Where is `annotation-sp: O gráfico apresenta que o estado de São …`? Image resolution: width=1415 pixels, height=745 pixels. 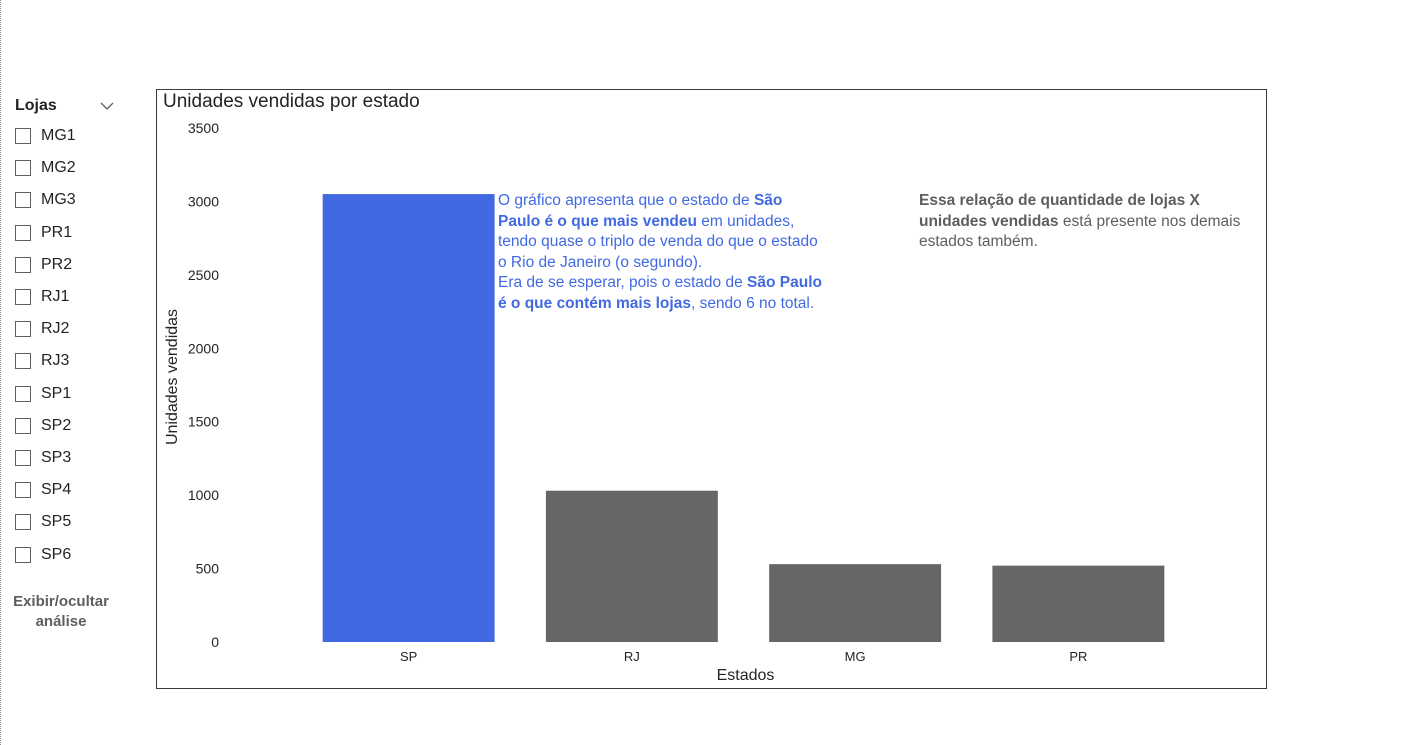 annotation-sp: O gráfico apresenta que o estado de São … is located at coordinates (663, 252).